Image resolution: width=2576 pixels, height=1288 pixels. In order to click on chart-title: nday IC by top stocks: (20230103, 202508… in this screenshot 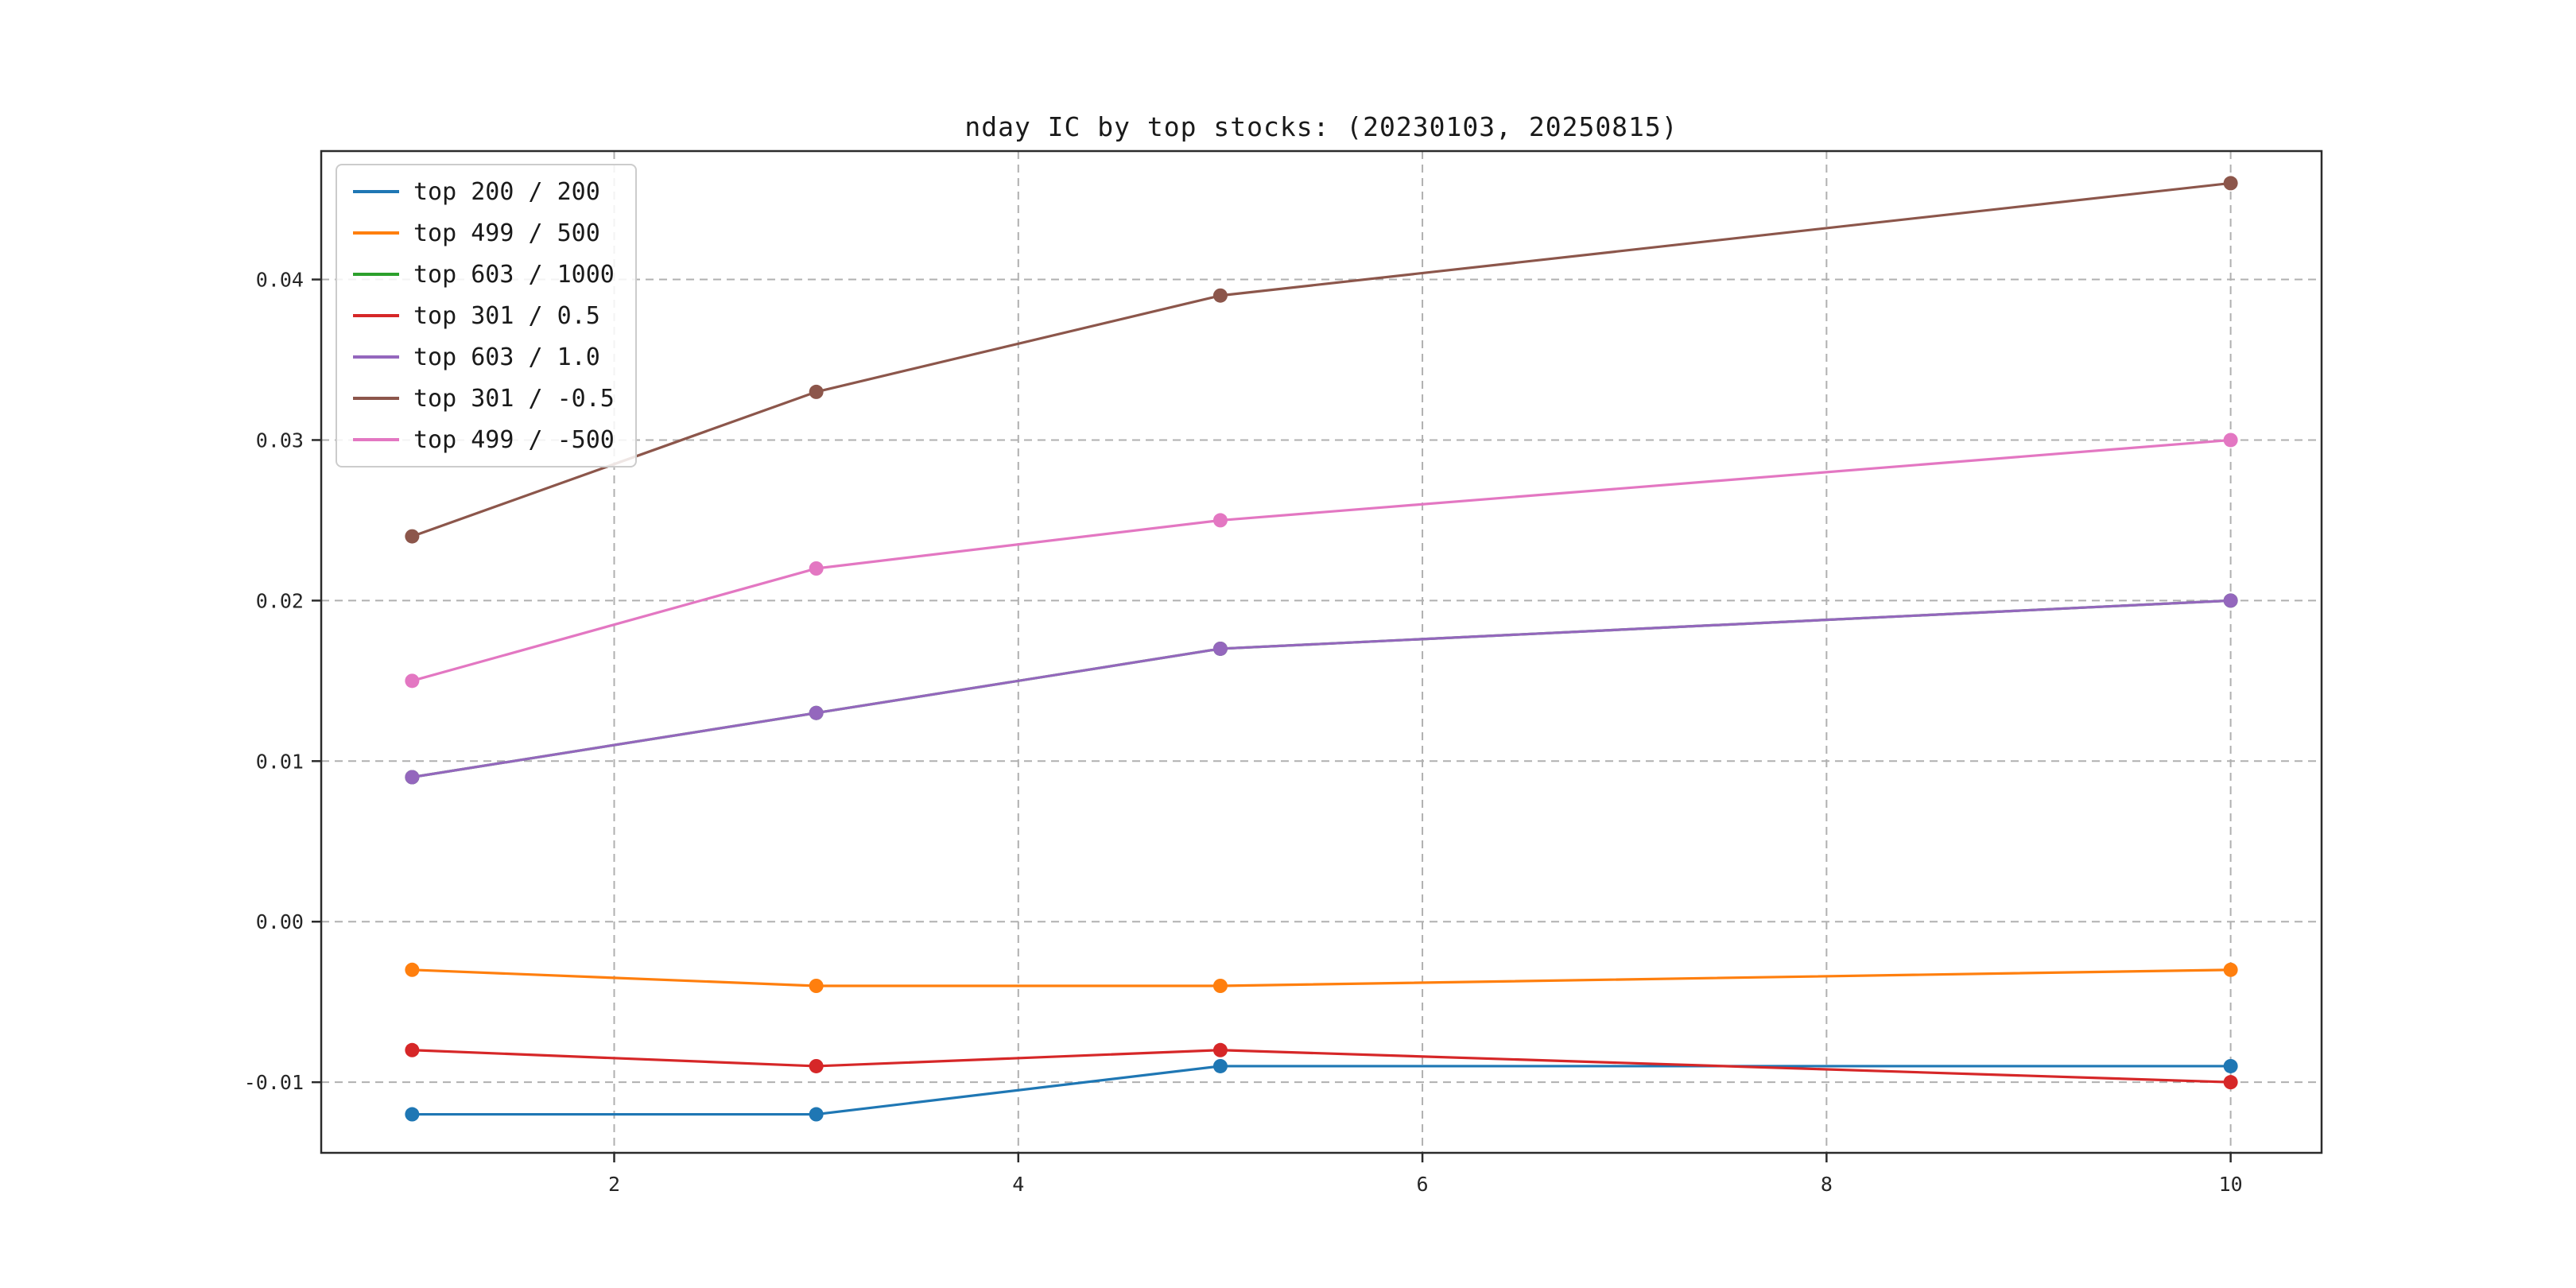, I will do `click(1321, 126)`.